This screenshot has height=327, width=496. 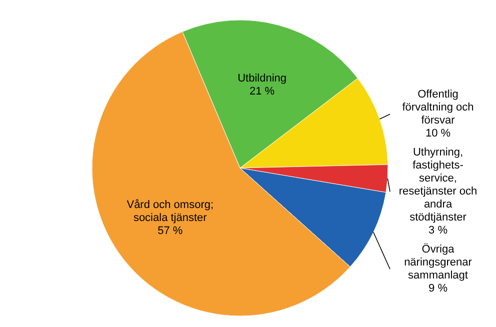 I want to click on data-label: 57 %, so click(x=170, y=230).